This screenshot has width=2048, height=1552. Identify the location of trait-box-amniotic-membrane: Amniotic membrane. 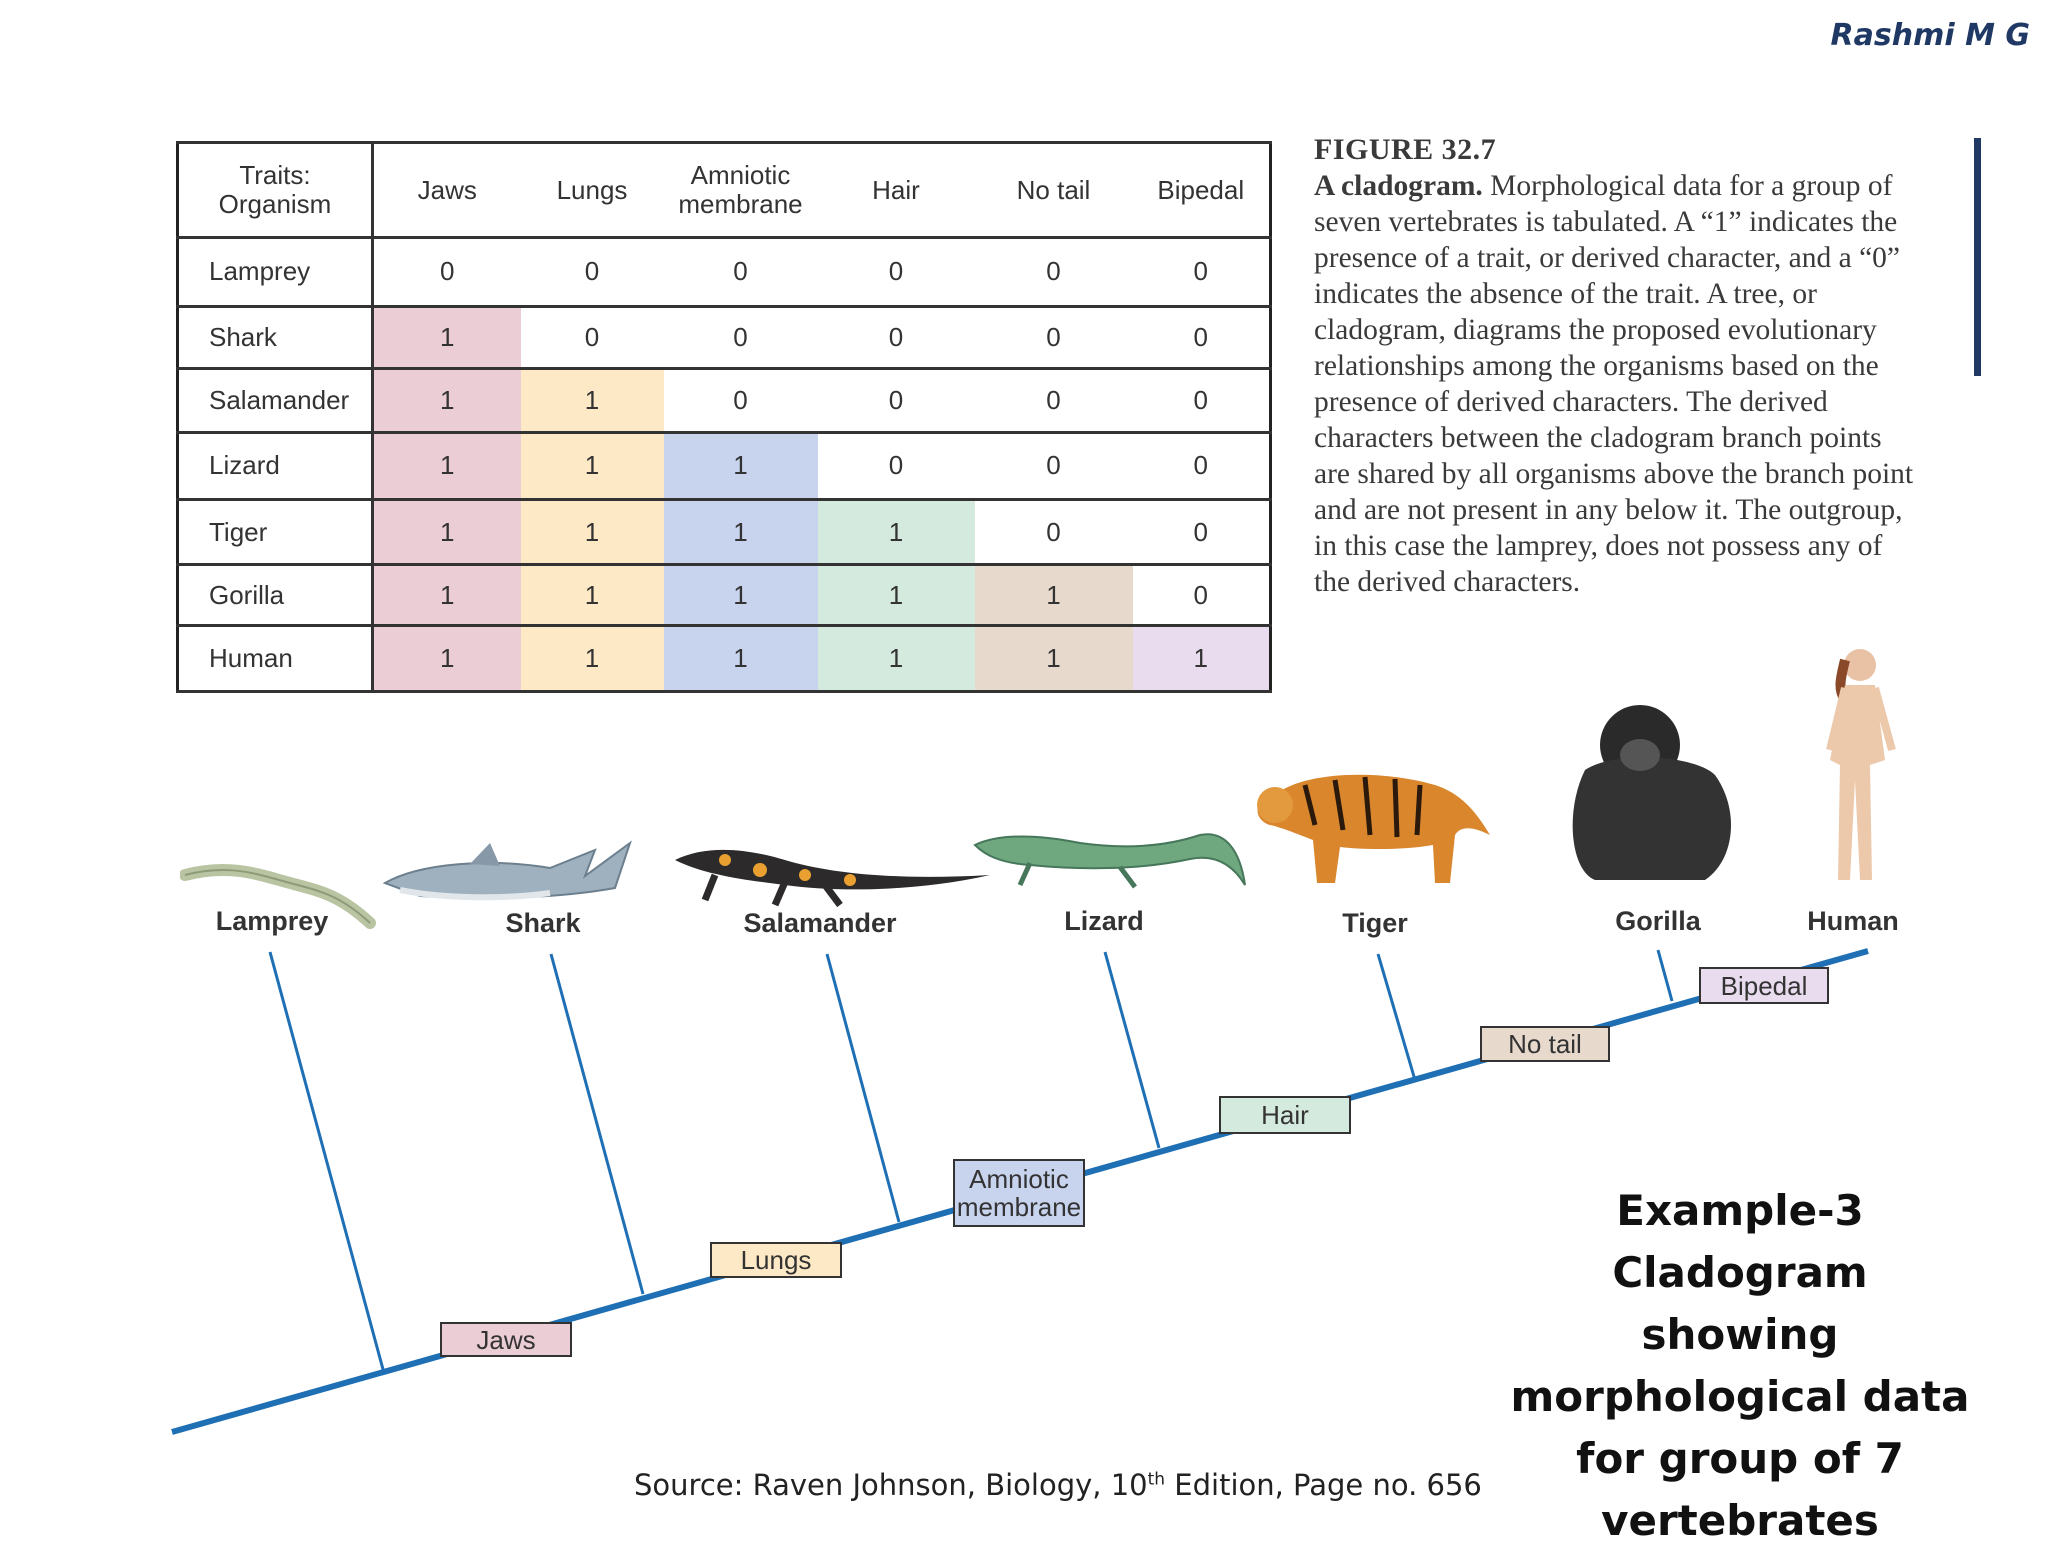
(1019, 1193).